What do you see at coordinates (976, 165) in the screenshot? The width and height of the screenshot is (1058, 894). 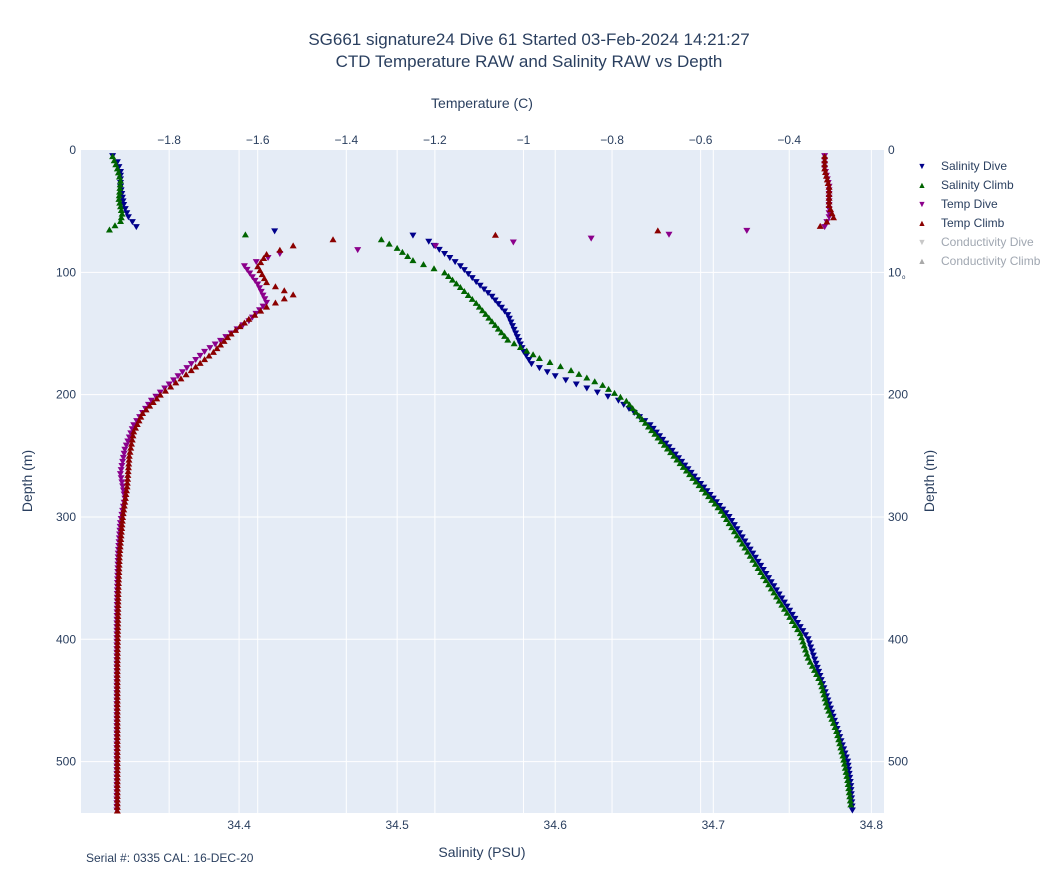 I see `legend-item-salinity-dive: ▼ Salinity Dive` at bounding box center [976, 165].